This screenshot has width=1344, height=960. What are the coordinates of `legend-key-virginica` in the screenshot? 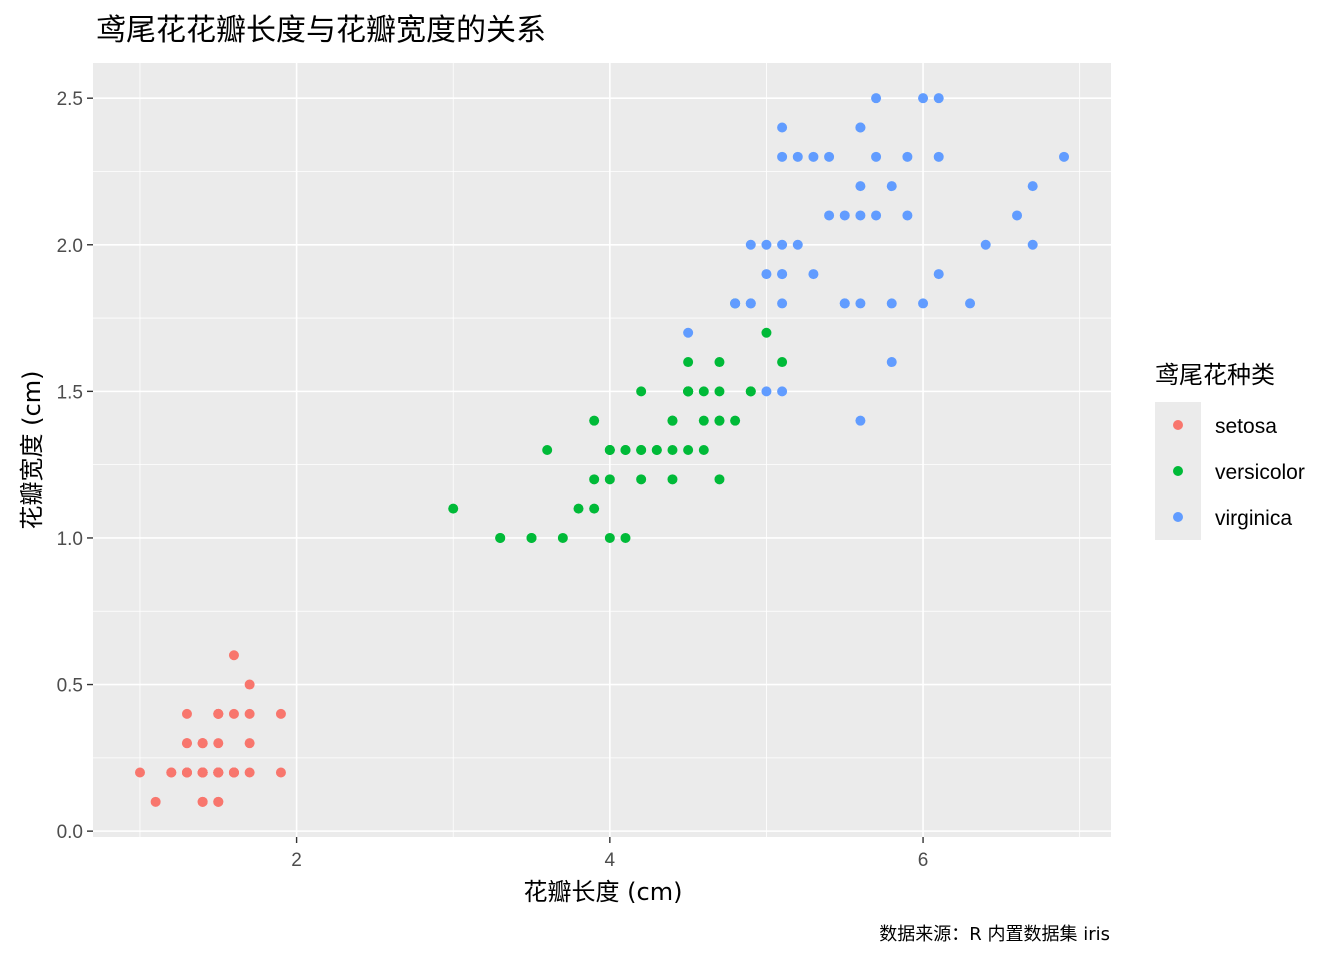 It's located at (1178, 517).